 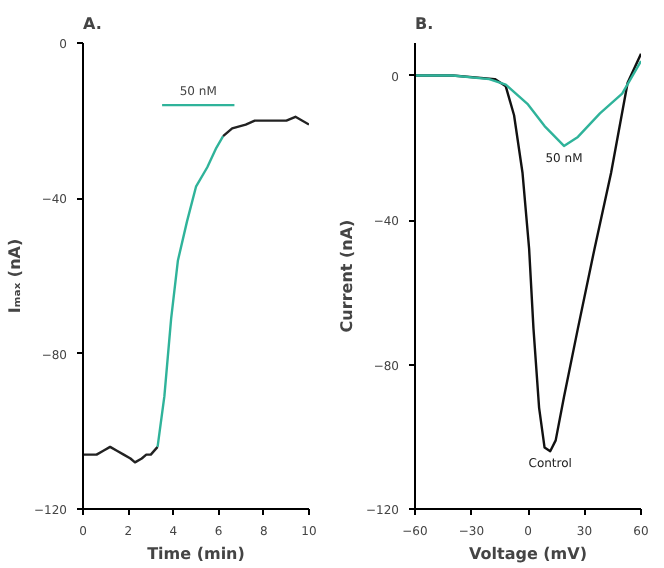 I want to click on x-axis-title: Voltage (mV), so click(x=528, y=554).